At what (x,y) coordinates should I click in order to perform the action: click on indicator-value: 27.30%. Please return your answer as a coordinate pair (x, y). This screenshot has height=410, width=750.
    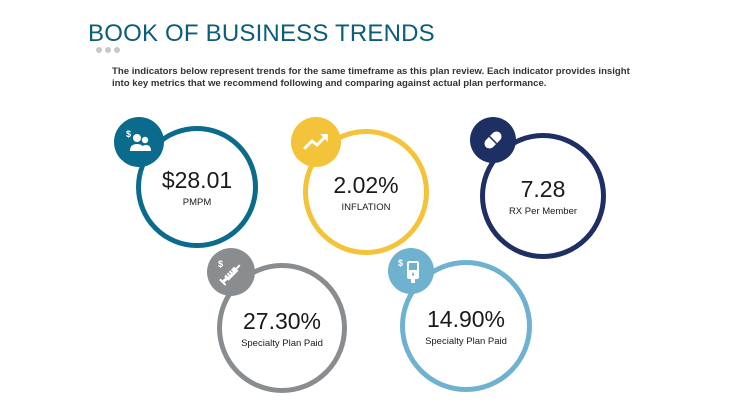
    Looking at the image, I should click on (281, 320).